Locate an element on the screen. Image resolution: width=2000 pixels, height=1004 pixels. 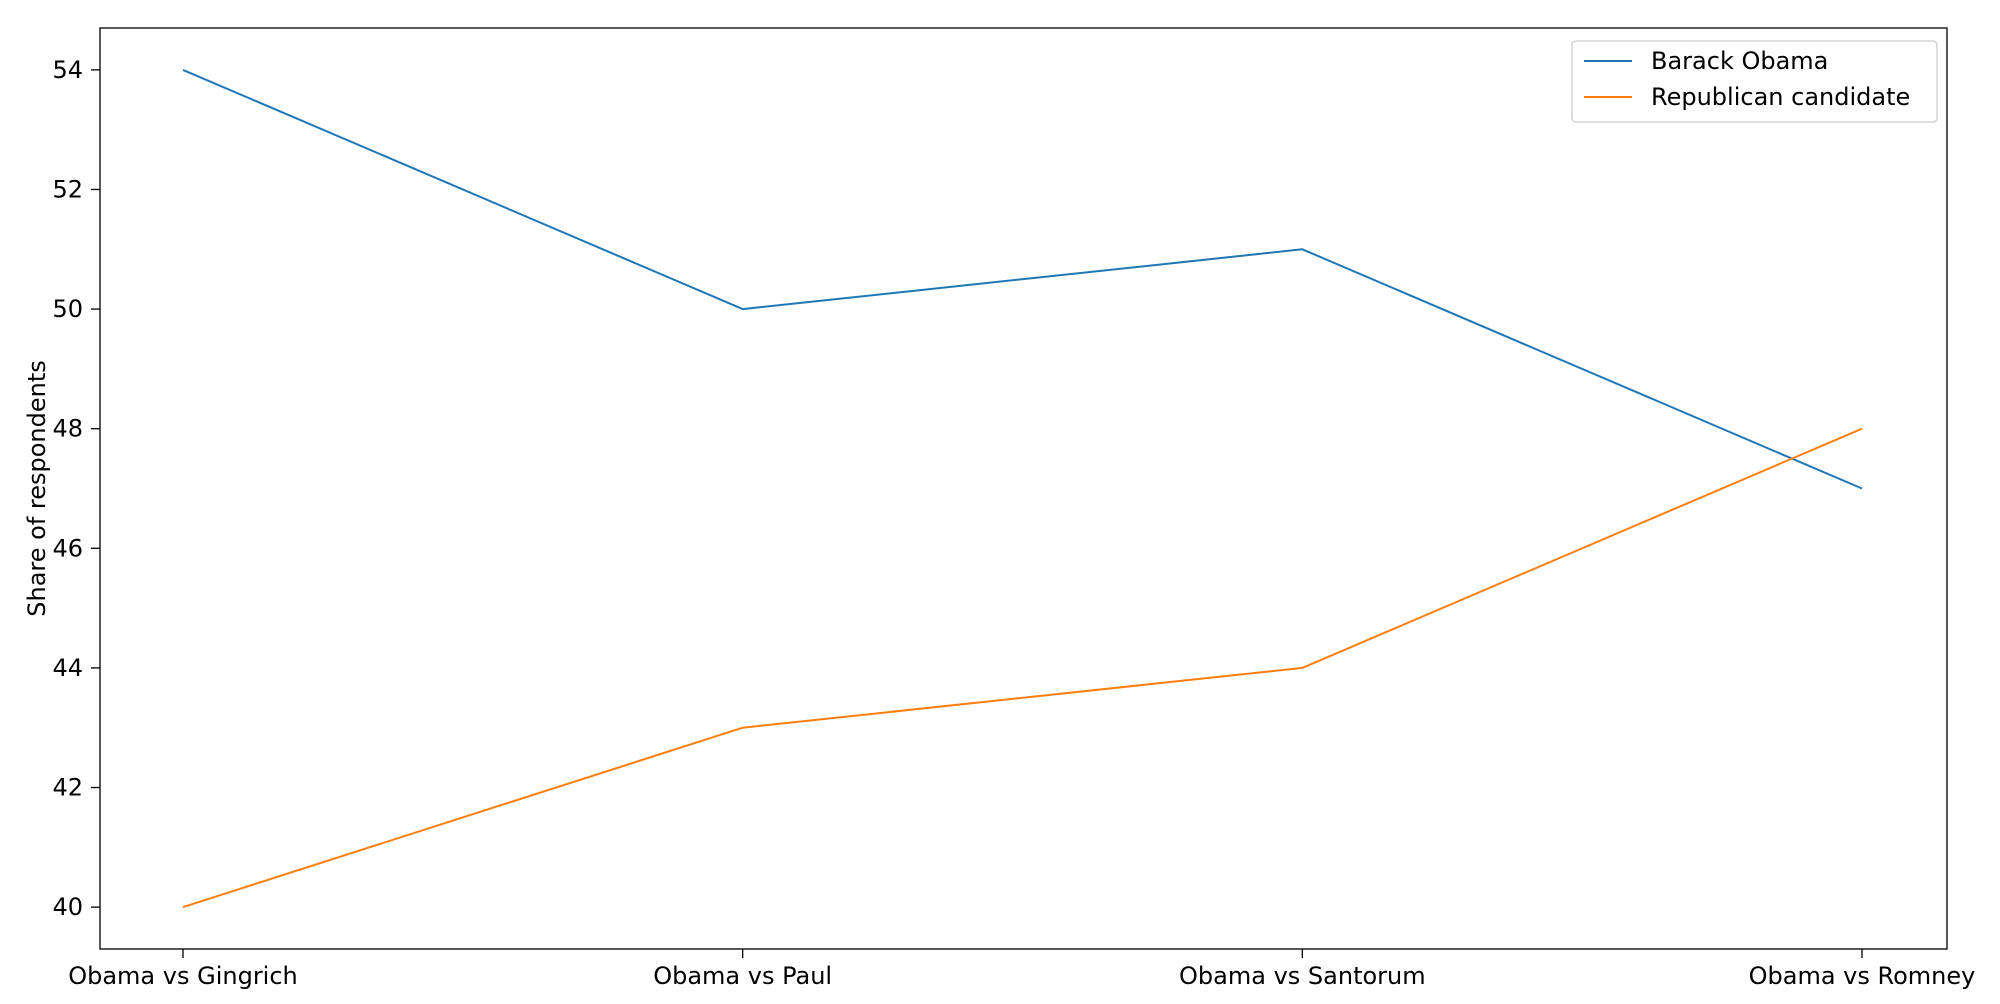
y-tick-label: 46 is located at coordinates (67, 548).